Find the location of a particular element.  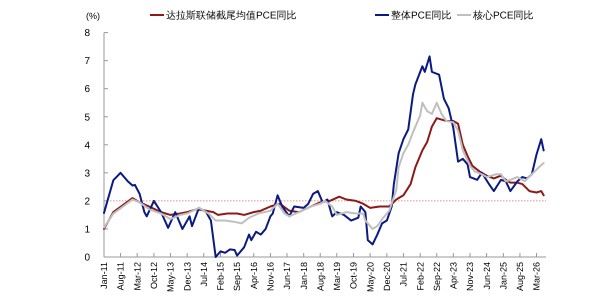

x-tick-label: Jul-14 is located at coordinates (203, 274).